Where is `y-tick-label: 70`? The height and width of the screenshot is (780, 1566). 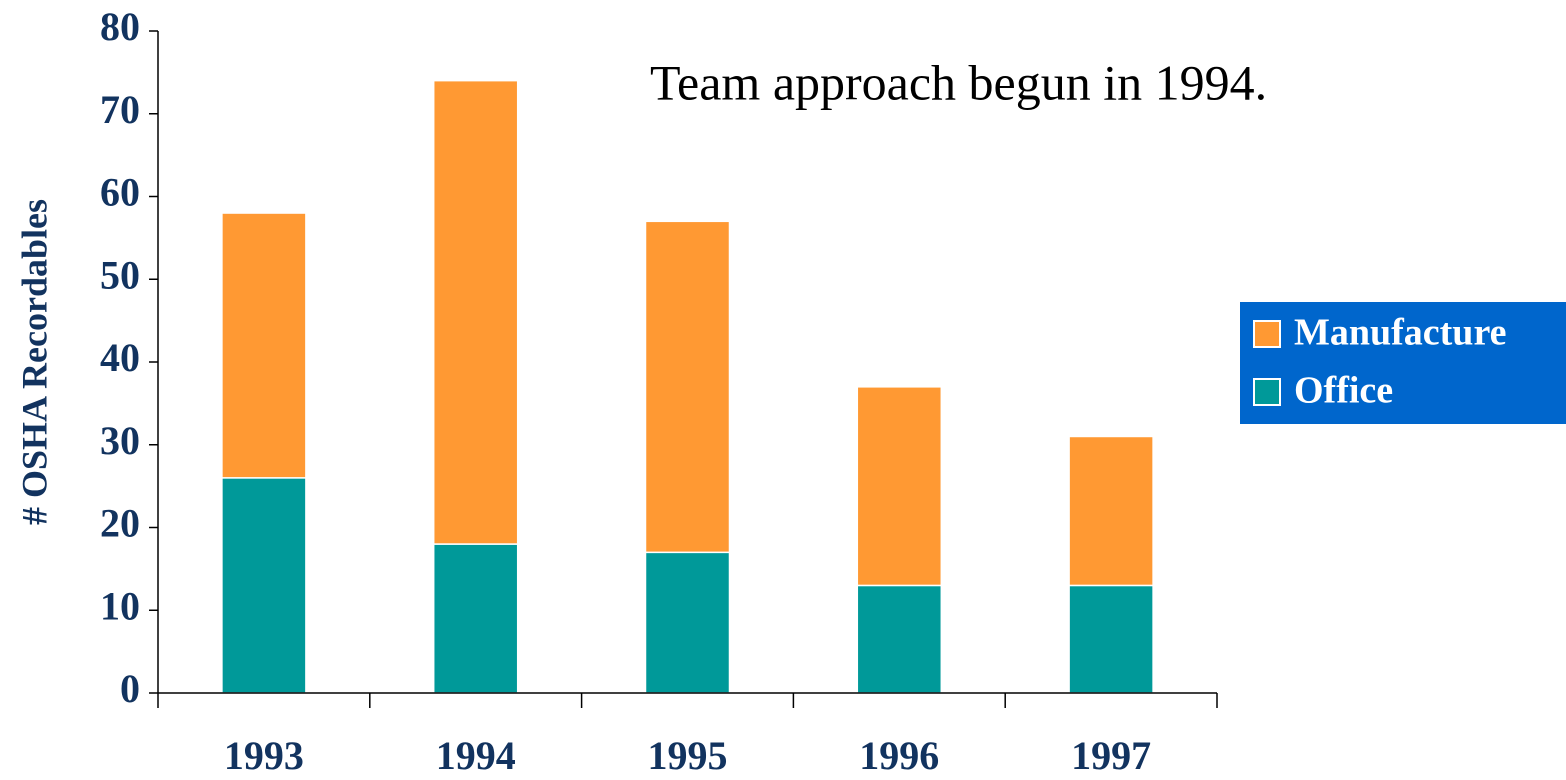
y-tick-label: 70 is located at coordinates (120, 109).